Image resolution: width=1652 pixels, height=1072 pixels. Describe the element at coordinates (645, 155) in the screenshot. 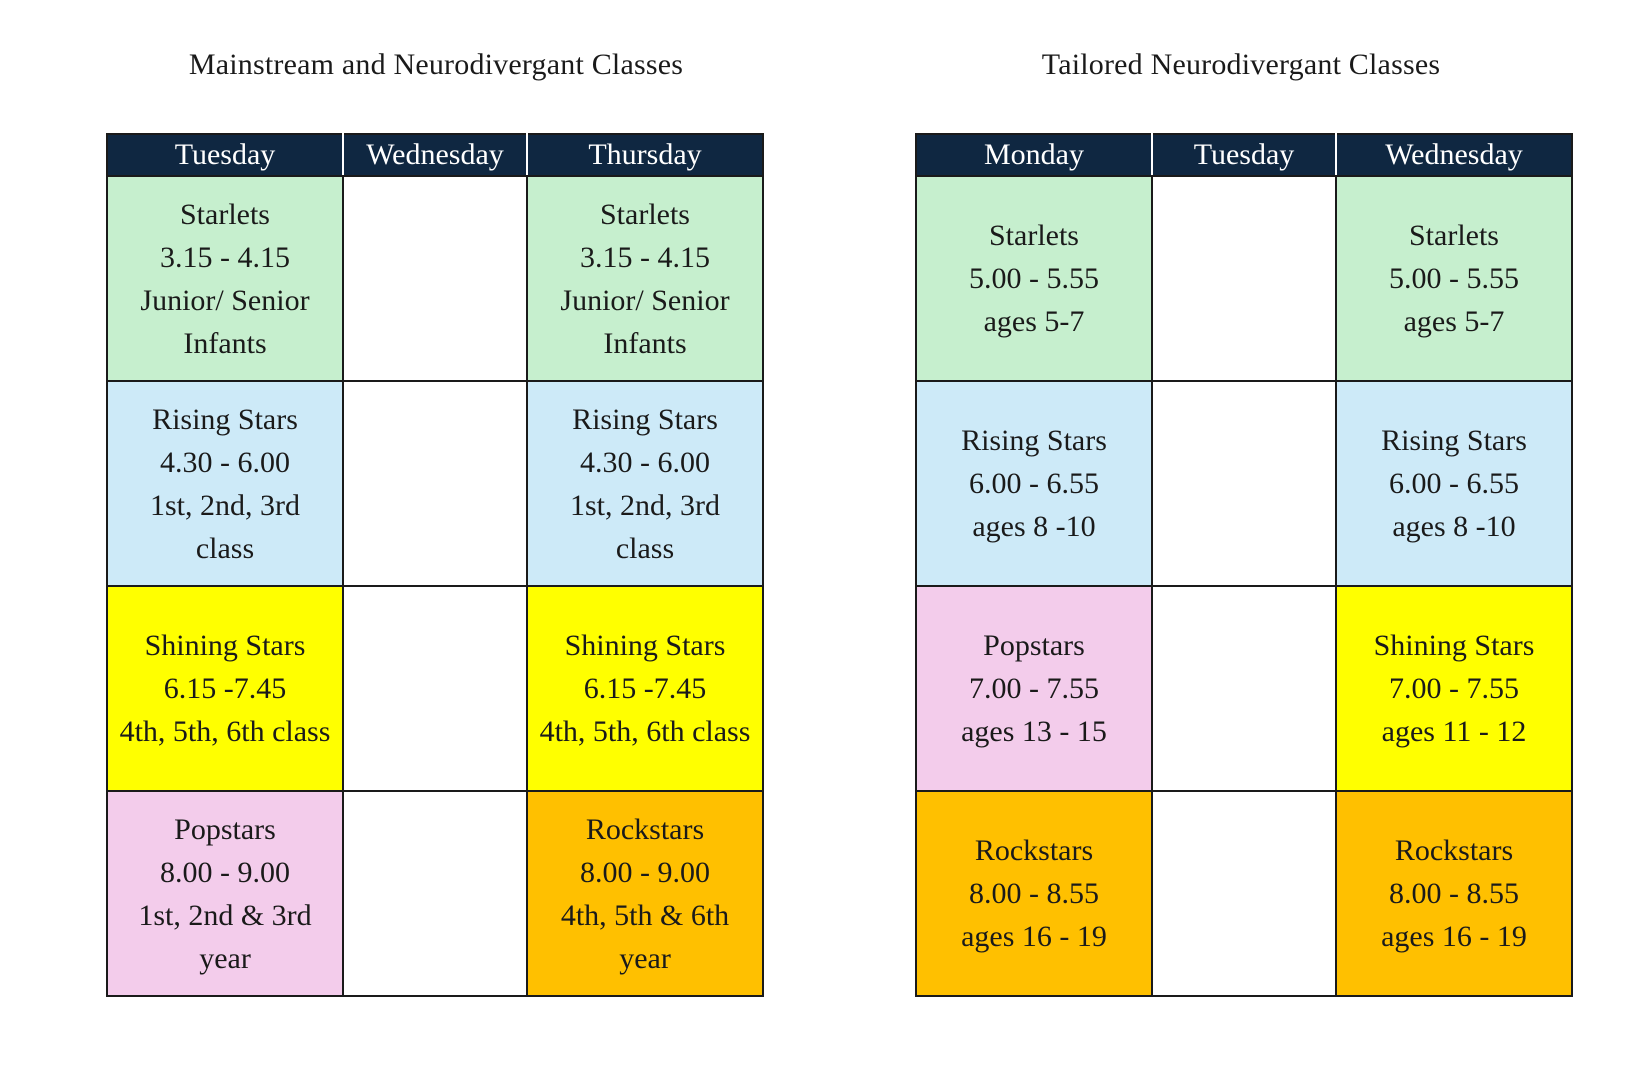

I see `day-header: Thursday` at that location.